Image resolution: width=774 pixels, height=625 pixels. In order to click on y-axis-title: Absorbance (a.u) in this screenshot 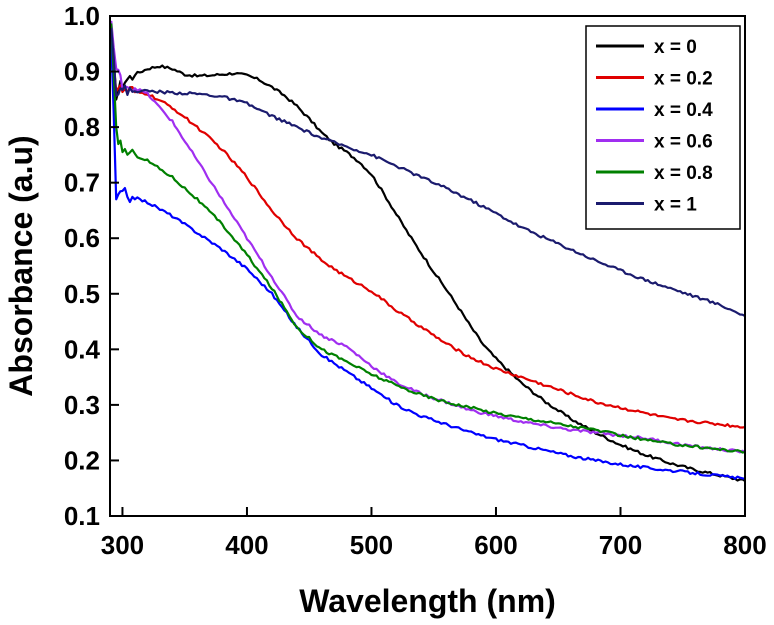, I will do `click(21, 265)`.